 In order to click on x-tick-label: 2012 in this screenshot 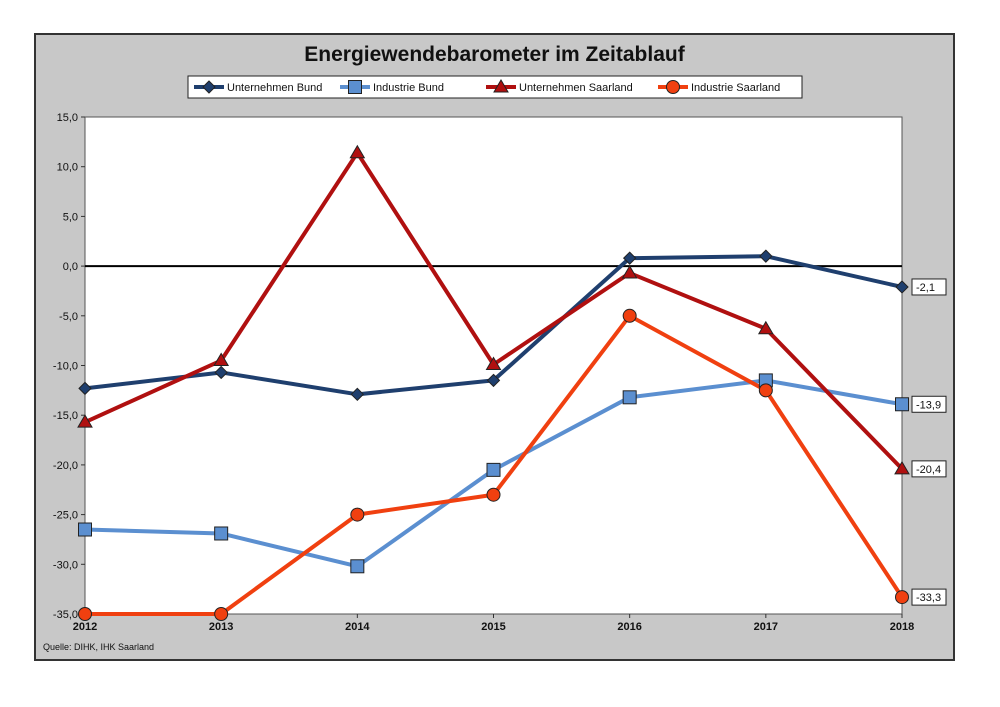, I will do `click(85, 627)`.